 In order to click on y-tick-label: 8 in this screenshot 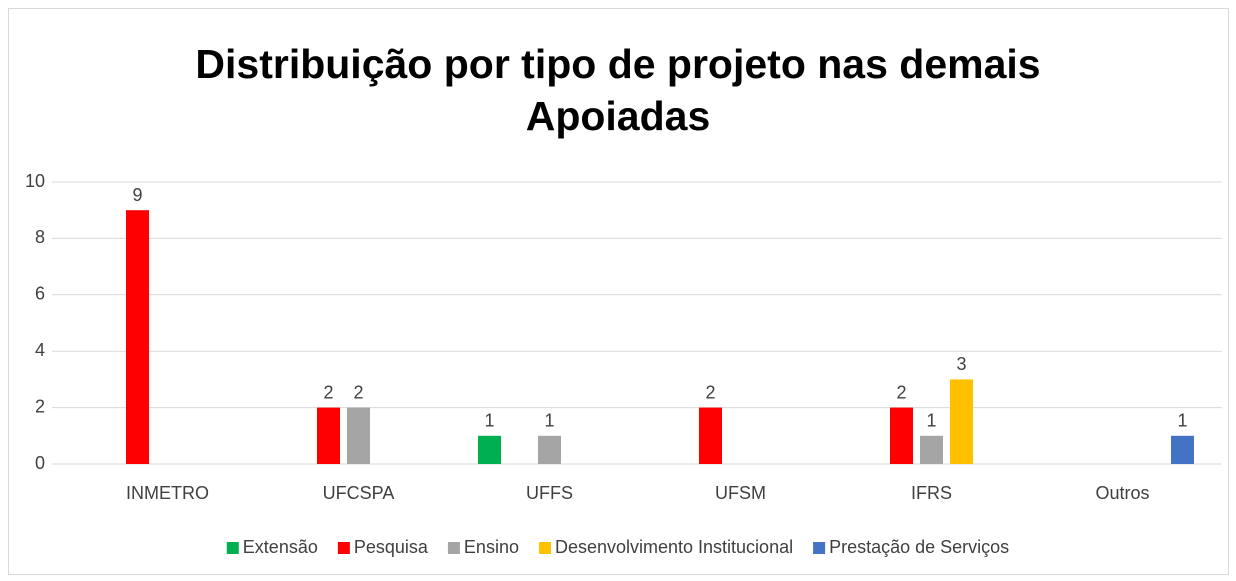, I will do `click(40, 237)`.